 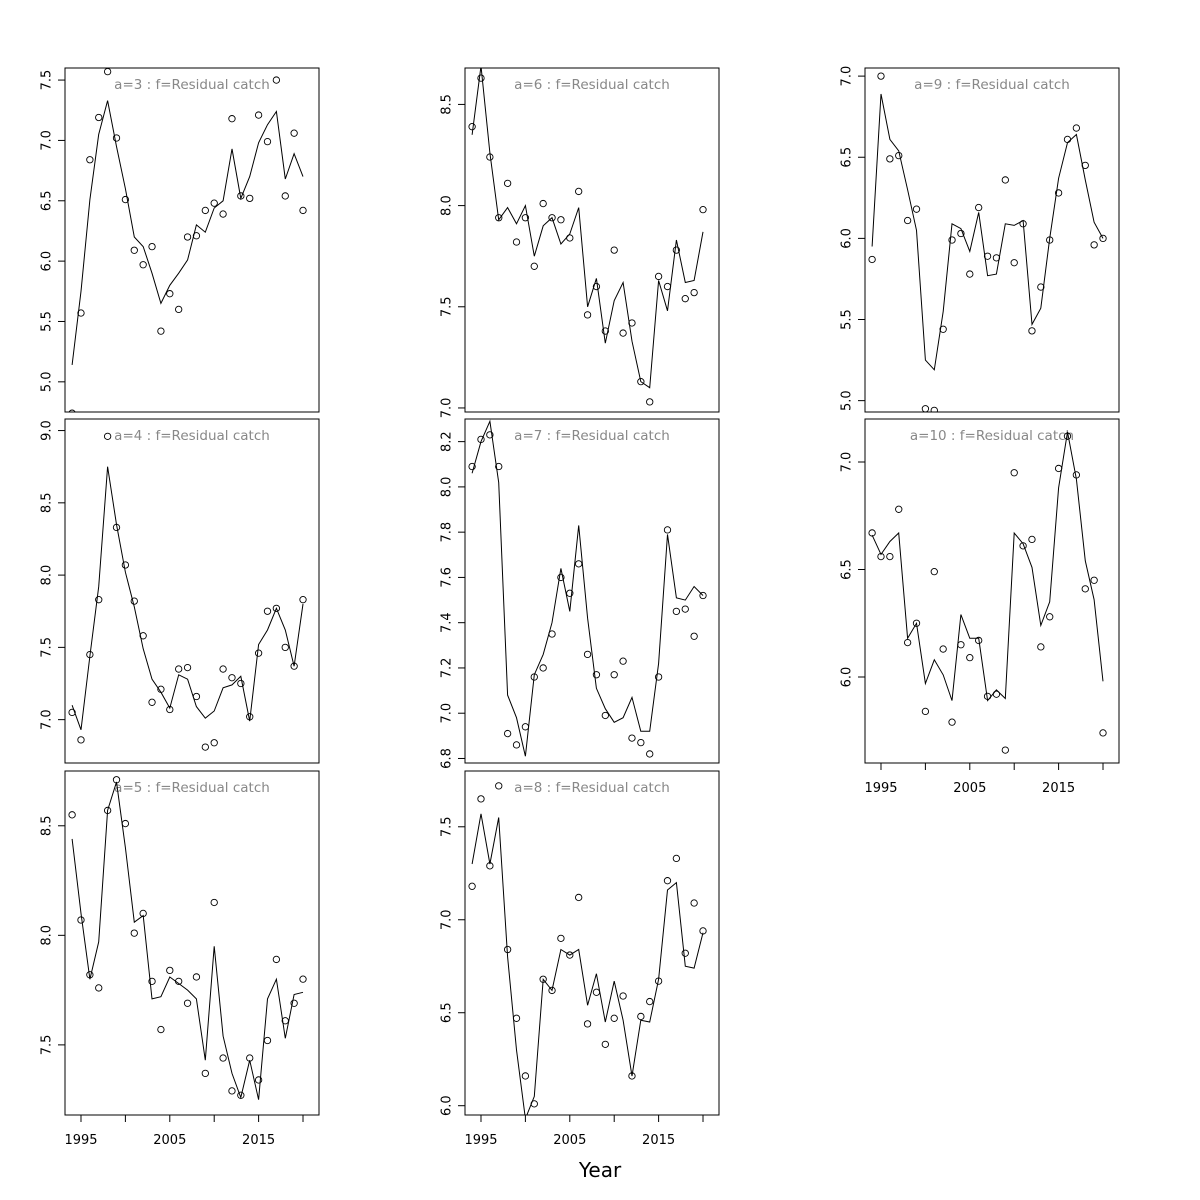 What do you see at coordinates (447, 577) in the screenshot?
I see `y-tick-label: 7.6` at bounding box center [447, 577].